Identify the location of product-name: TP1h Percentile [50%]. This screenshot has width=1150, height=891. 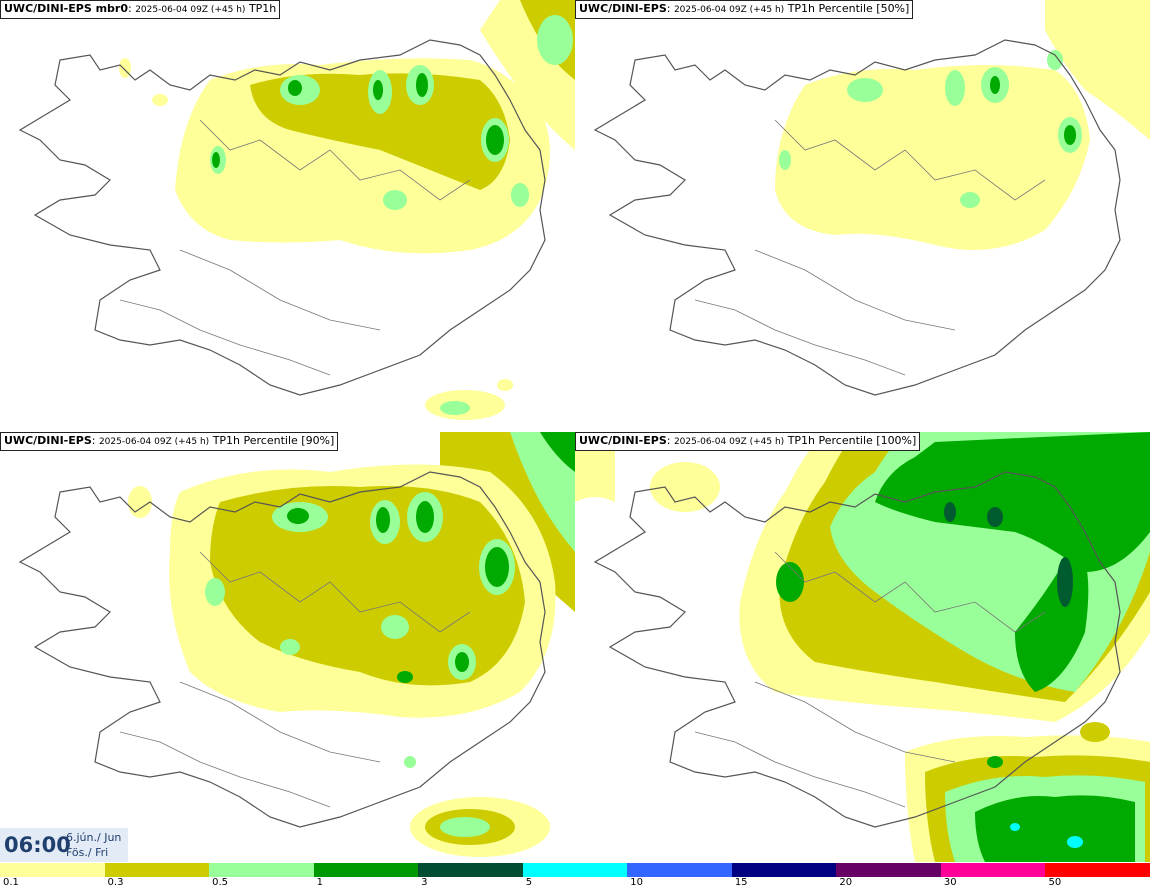
(848, 8).